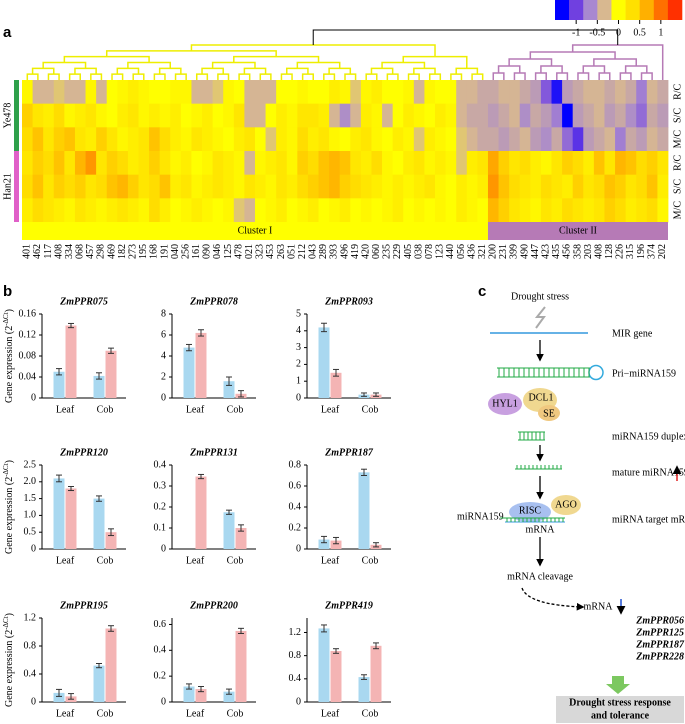 The height and width of the screenshot is (724, 685). Describe the element at coordinates (344, 251) in the screenshot. I see `column-label: 496` at that location.